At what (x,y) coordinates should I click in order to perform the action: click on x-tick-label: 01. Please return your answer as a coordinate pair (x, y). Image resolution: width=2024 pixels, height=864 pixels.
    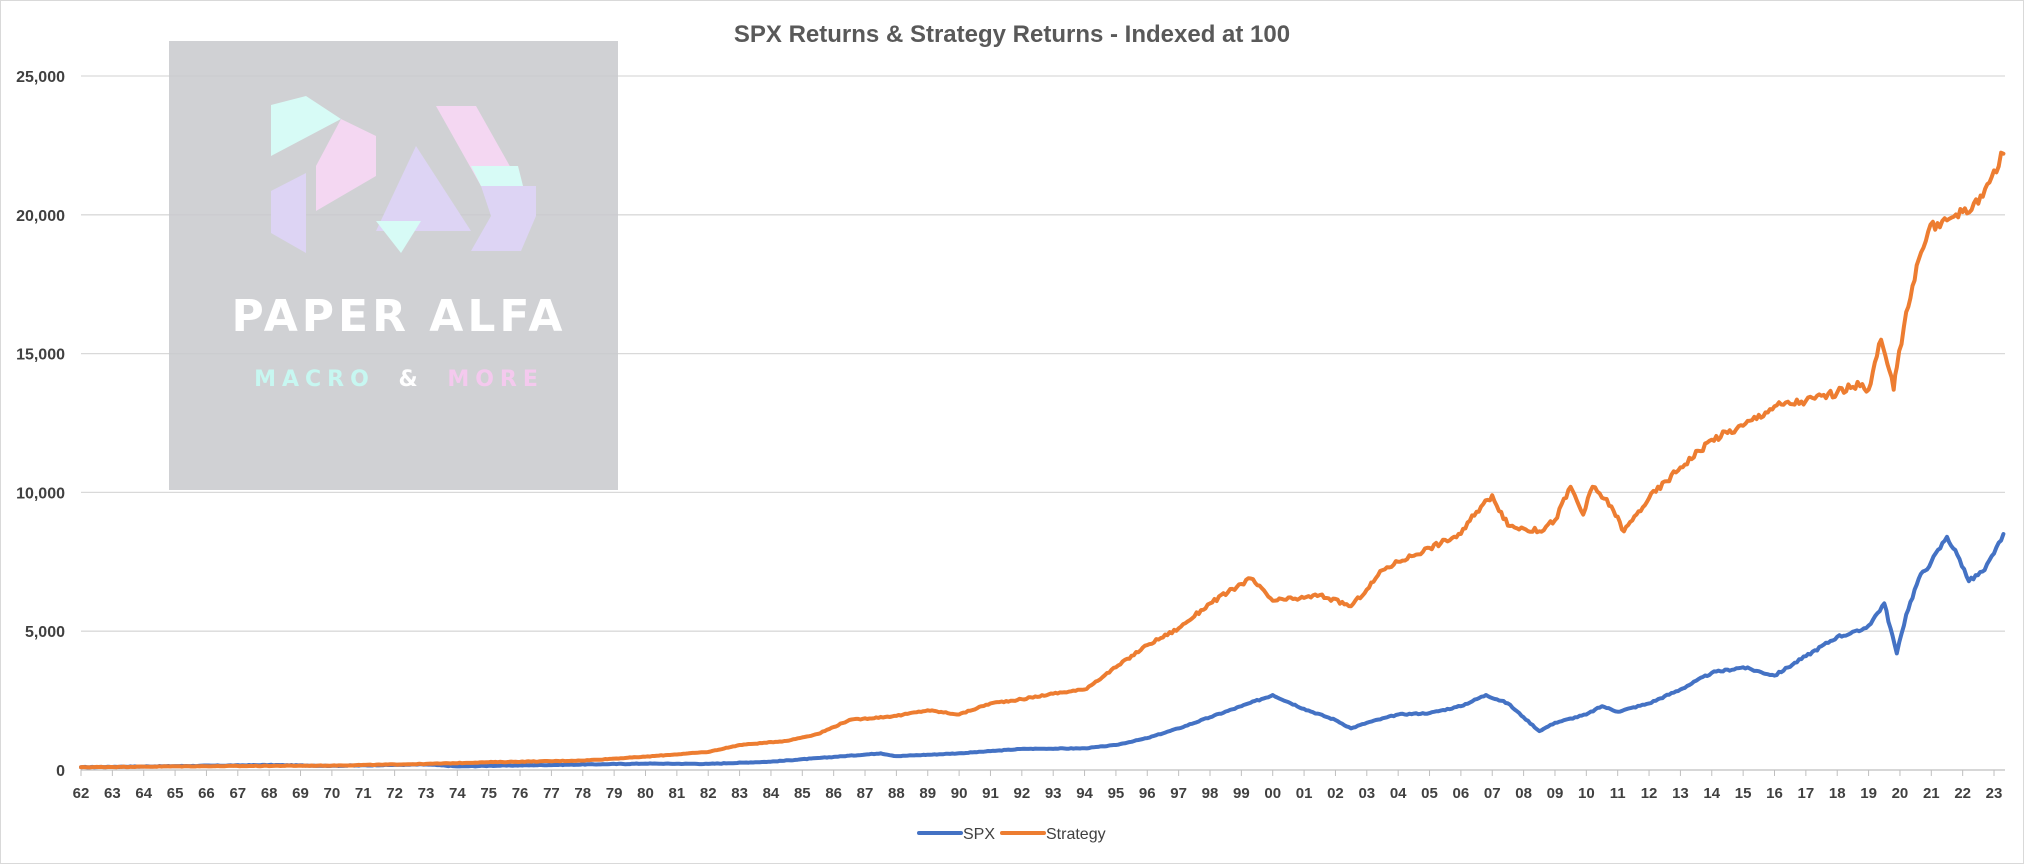
    Looking at the image, I should click on (1304, 793).